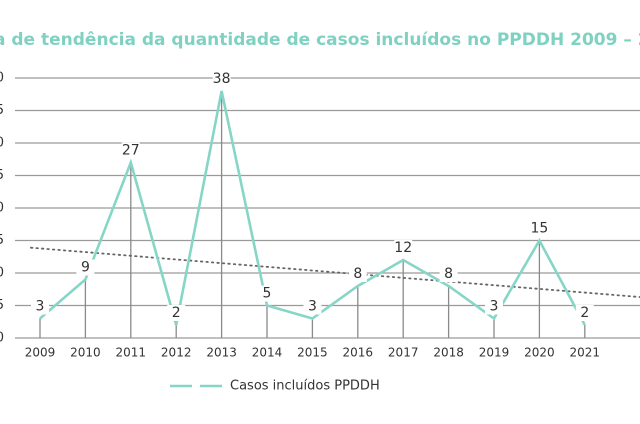  Describe the element at coordinates (305, 386) in the screenshot. I see `legend-label: Casos incluídos PPDDH` at that location.